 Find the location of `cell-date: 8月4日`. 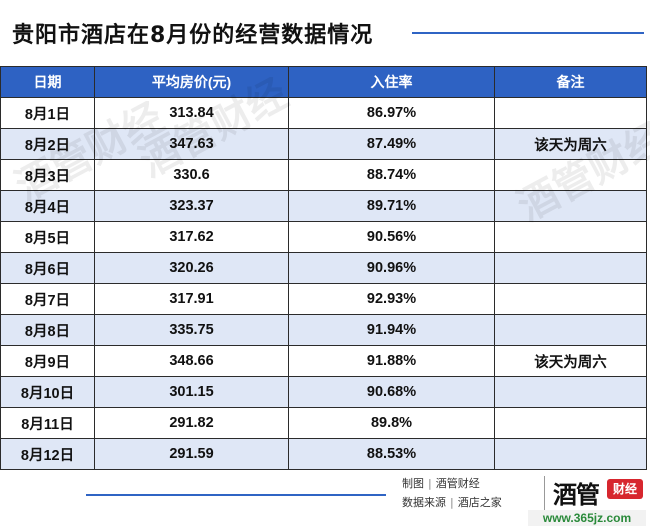

cell-date: 8月4日 is located at coordinates (47, 206).